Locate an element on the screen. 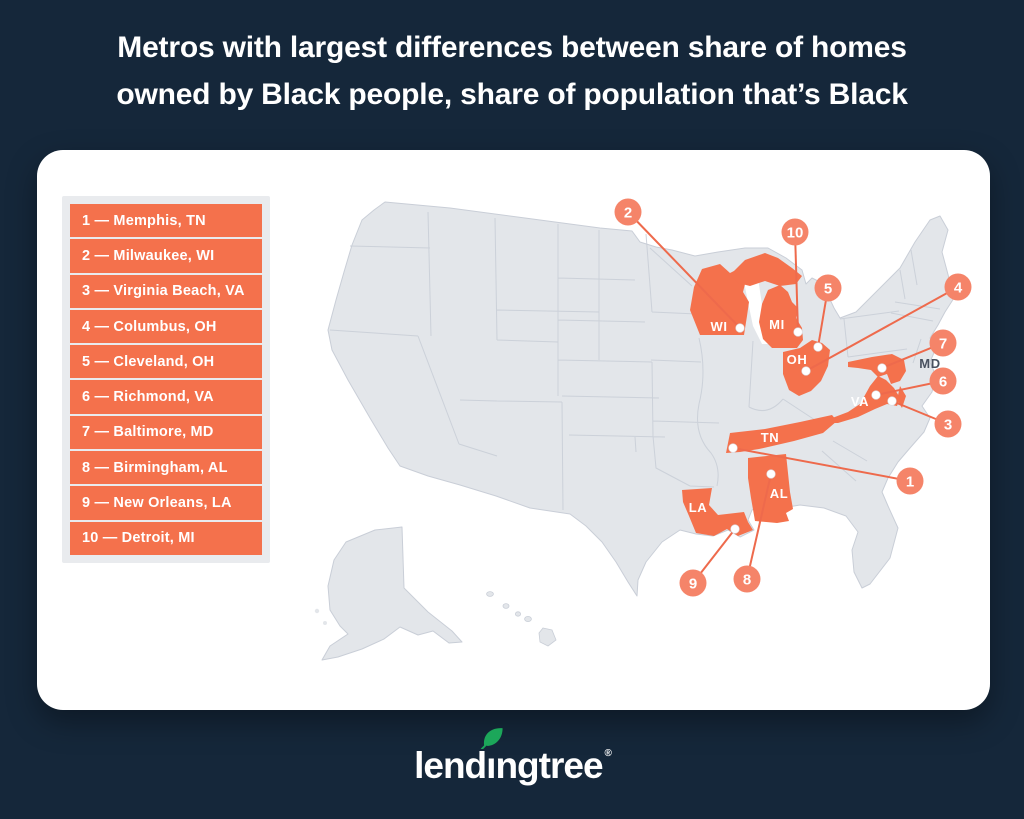 This screenshot has width=1024, height=819. state-alabama-shape is located at coordinates (770, 488).